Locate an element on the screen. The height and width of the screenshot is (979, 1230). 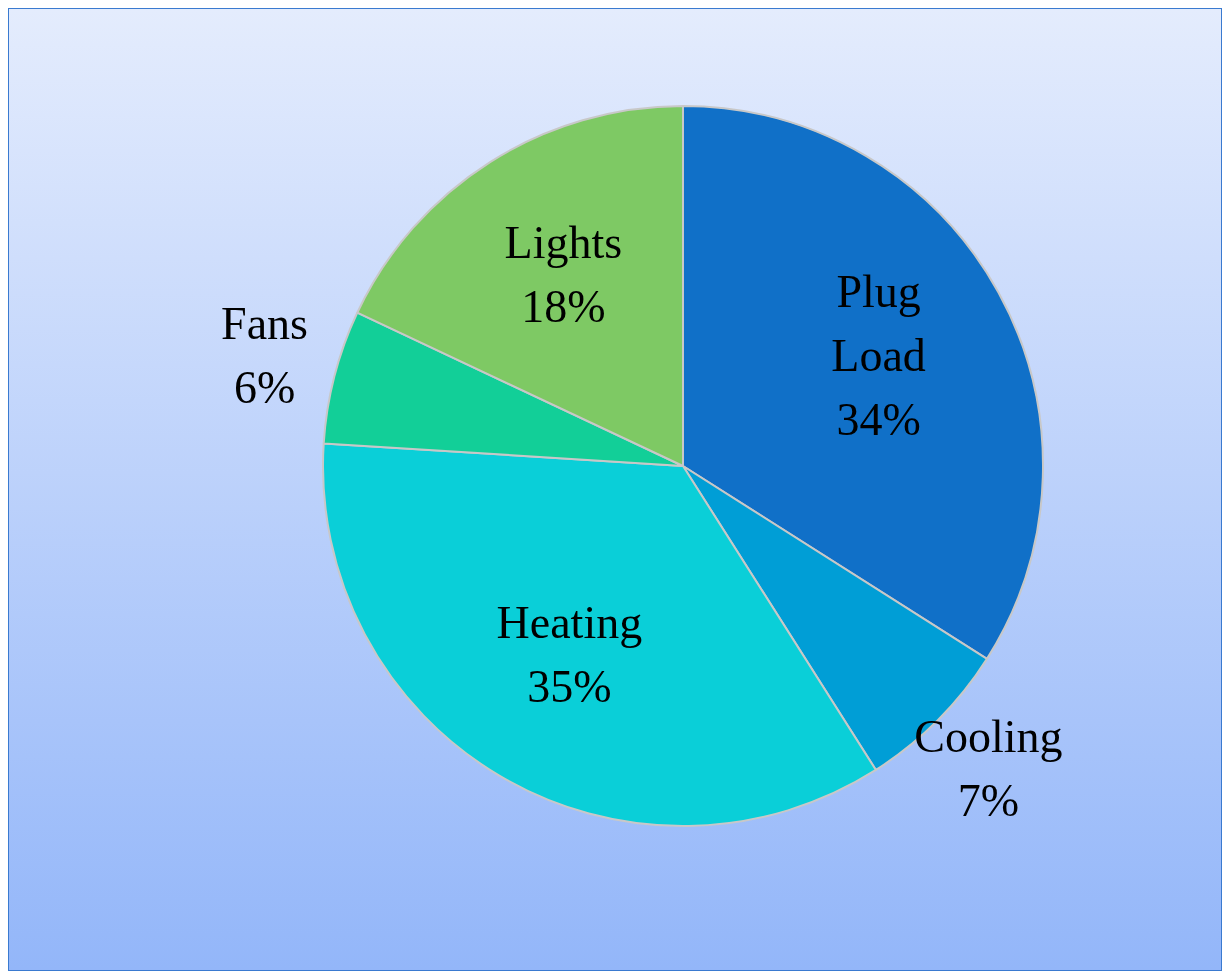
slice-label: Plug Load is located at coordinates (878, 323).